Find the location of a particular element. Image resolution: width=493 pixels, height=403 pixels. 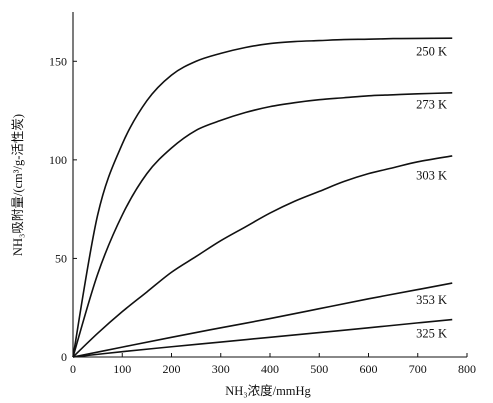

x-tick-label-0: 0 is located at coordinates (73, 369).